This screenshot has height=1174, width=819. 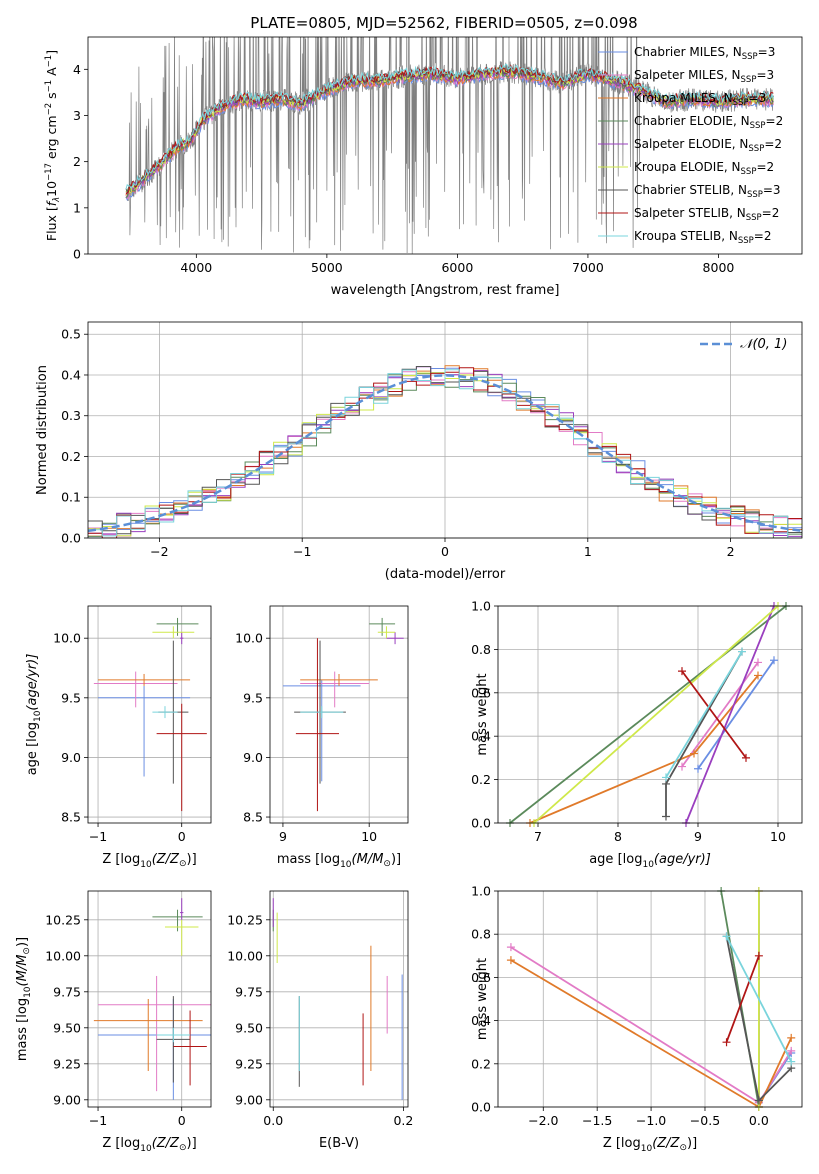 What do you see at coordinates (67, 991) in the screenshot?
I see `y-tick-label: 9.75` at bounding box center [67, 991].